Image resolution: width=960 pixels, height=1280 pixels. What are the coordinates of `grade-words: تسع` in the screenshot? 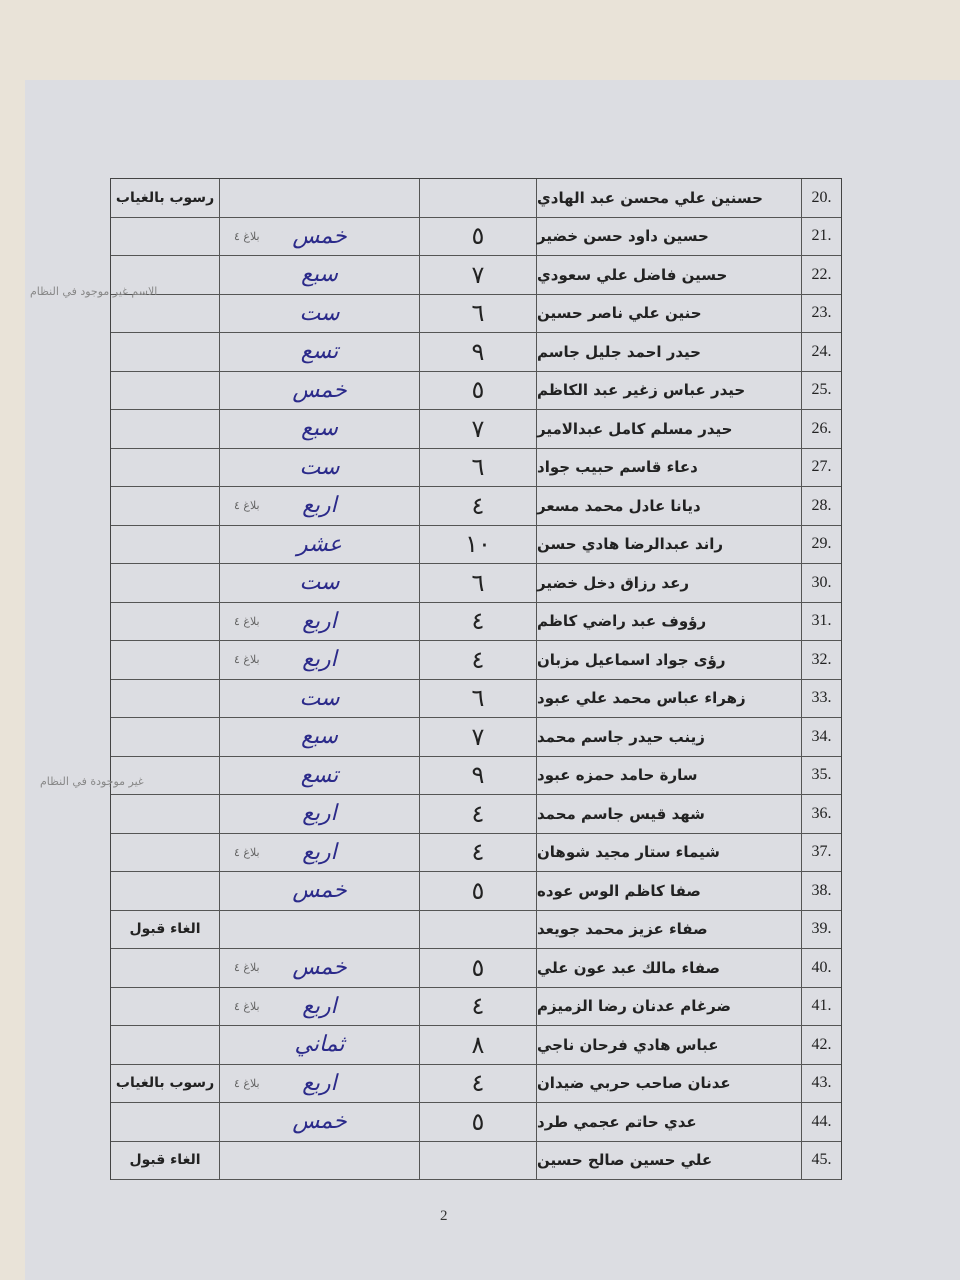 It's located at (319, 352).